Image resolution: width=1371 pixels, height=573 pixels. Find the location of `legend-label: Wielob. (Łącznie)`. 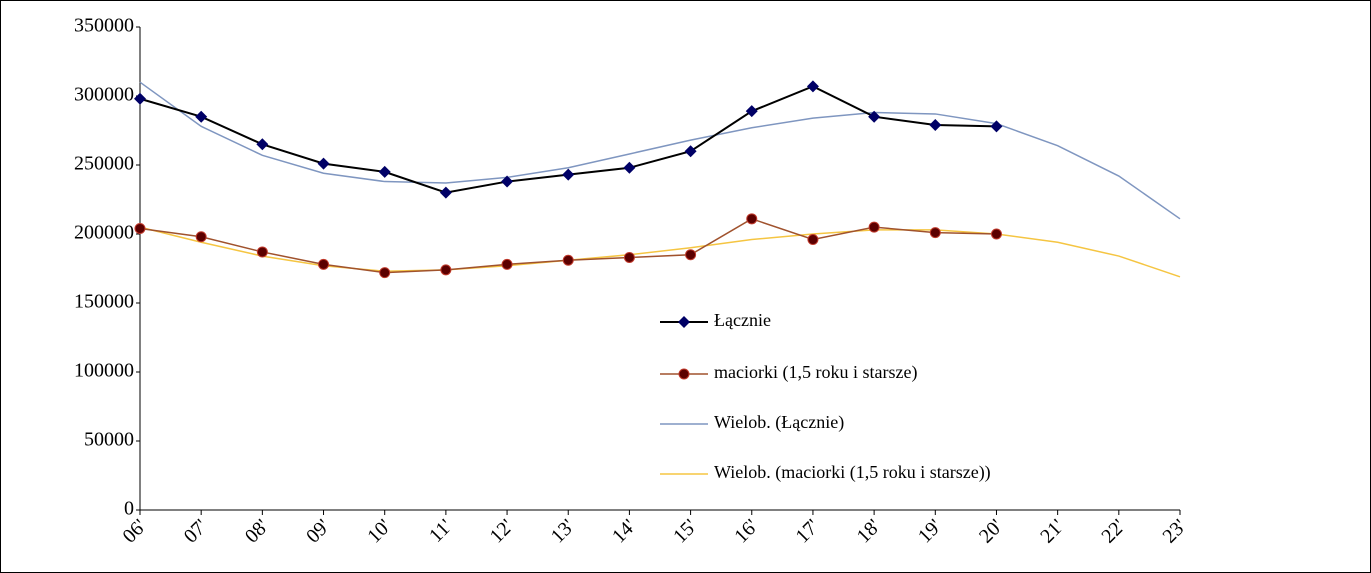

legend-label: Wielob. (Łącznie) is located at coordinates (779, 422).